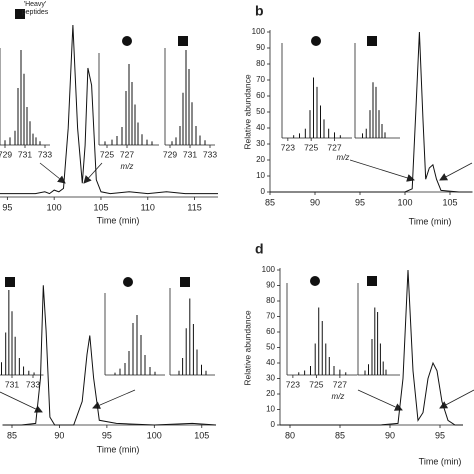 The image size is (474, 474). What do you see at coordinates (259, 11) in the screenshot?
I see `panel-label: b` at bounding box center [259, 11].